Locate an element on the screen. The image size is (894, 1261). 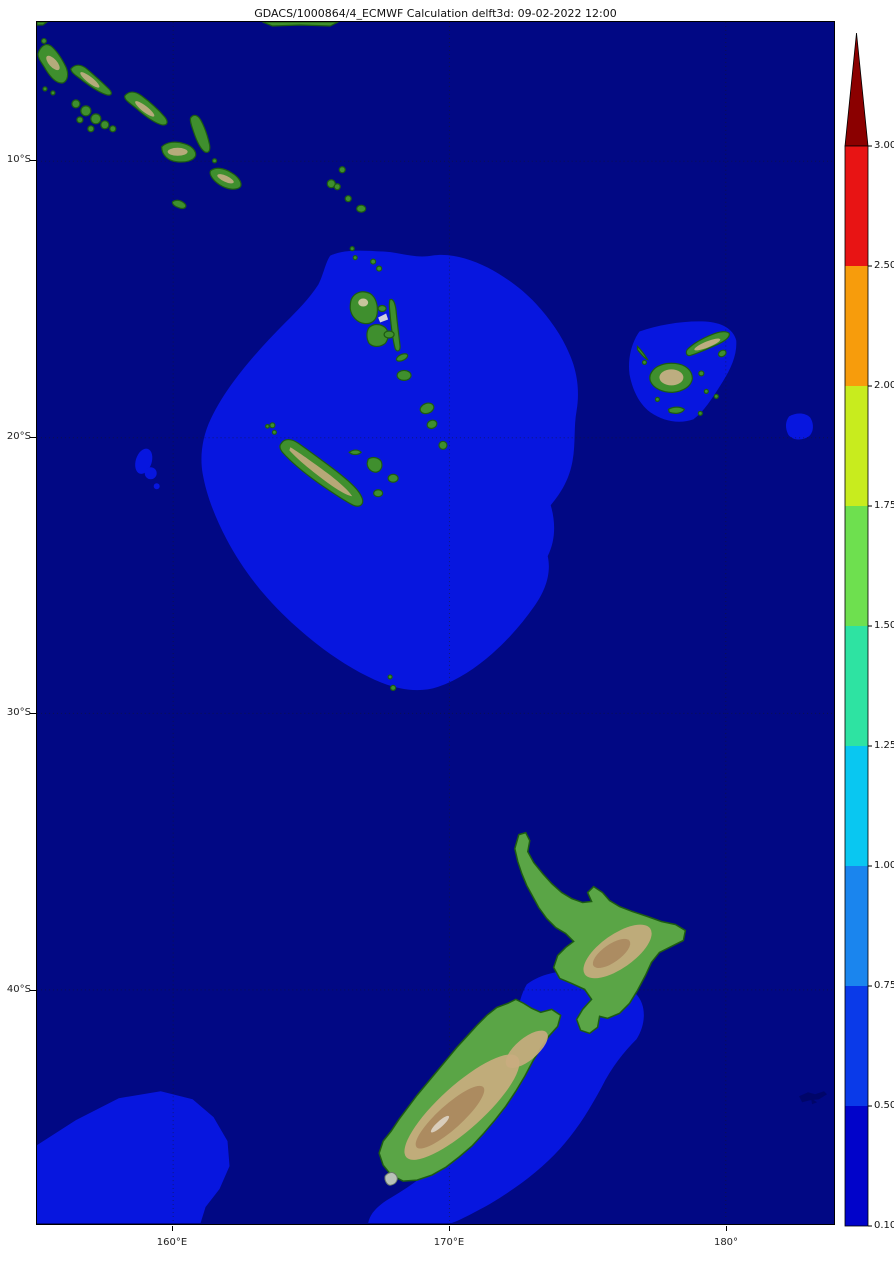
wave-height-colorbar is located at coordinates (858, 629).